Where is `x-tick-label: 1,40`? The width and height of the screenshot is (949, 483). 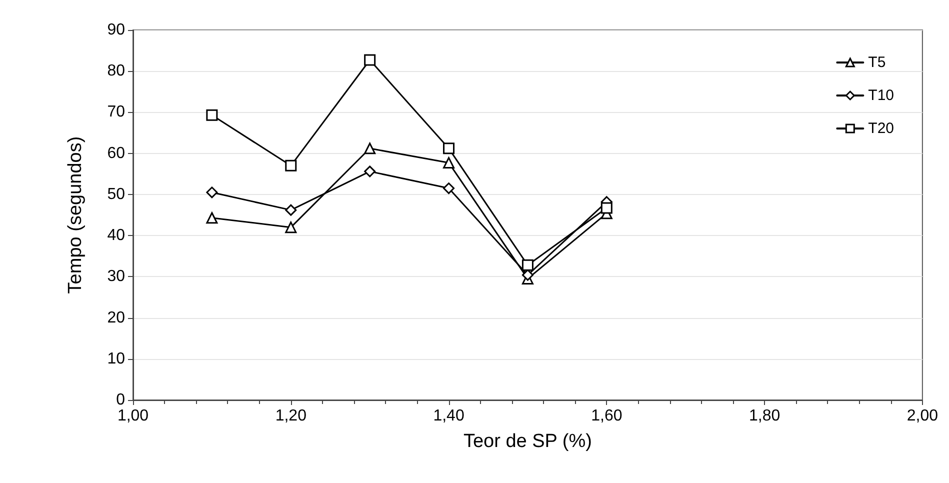
x-tick-label: 1,40 is located at coordinates (448, 416).